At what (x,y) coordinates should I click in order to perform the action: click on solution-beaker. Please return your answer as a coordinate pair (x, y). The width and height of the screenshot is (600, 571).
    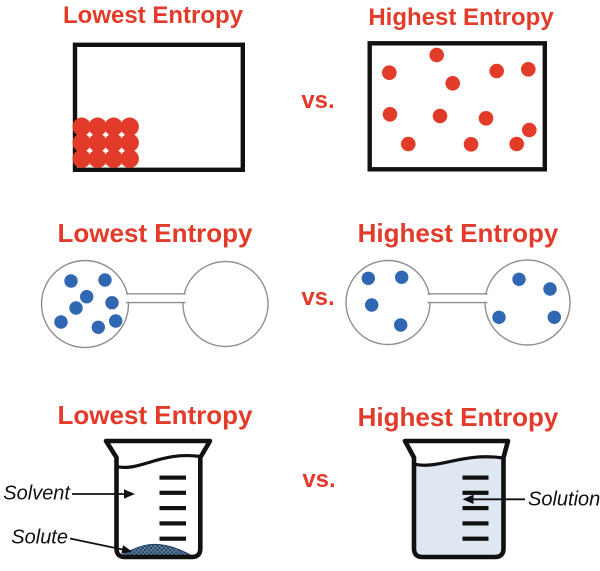
    Looking at the image, I should click on (463, 499).